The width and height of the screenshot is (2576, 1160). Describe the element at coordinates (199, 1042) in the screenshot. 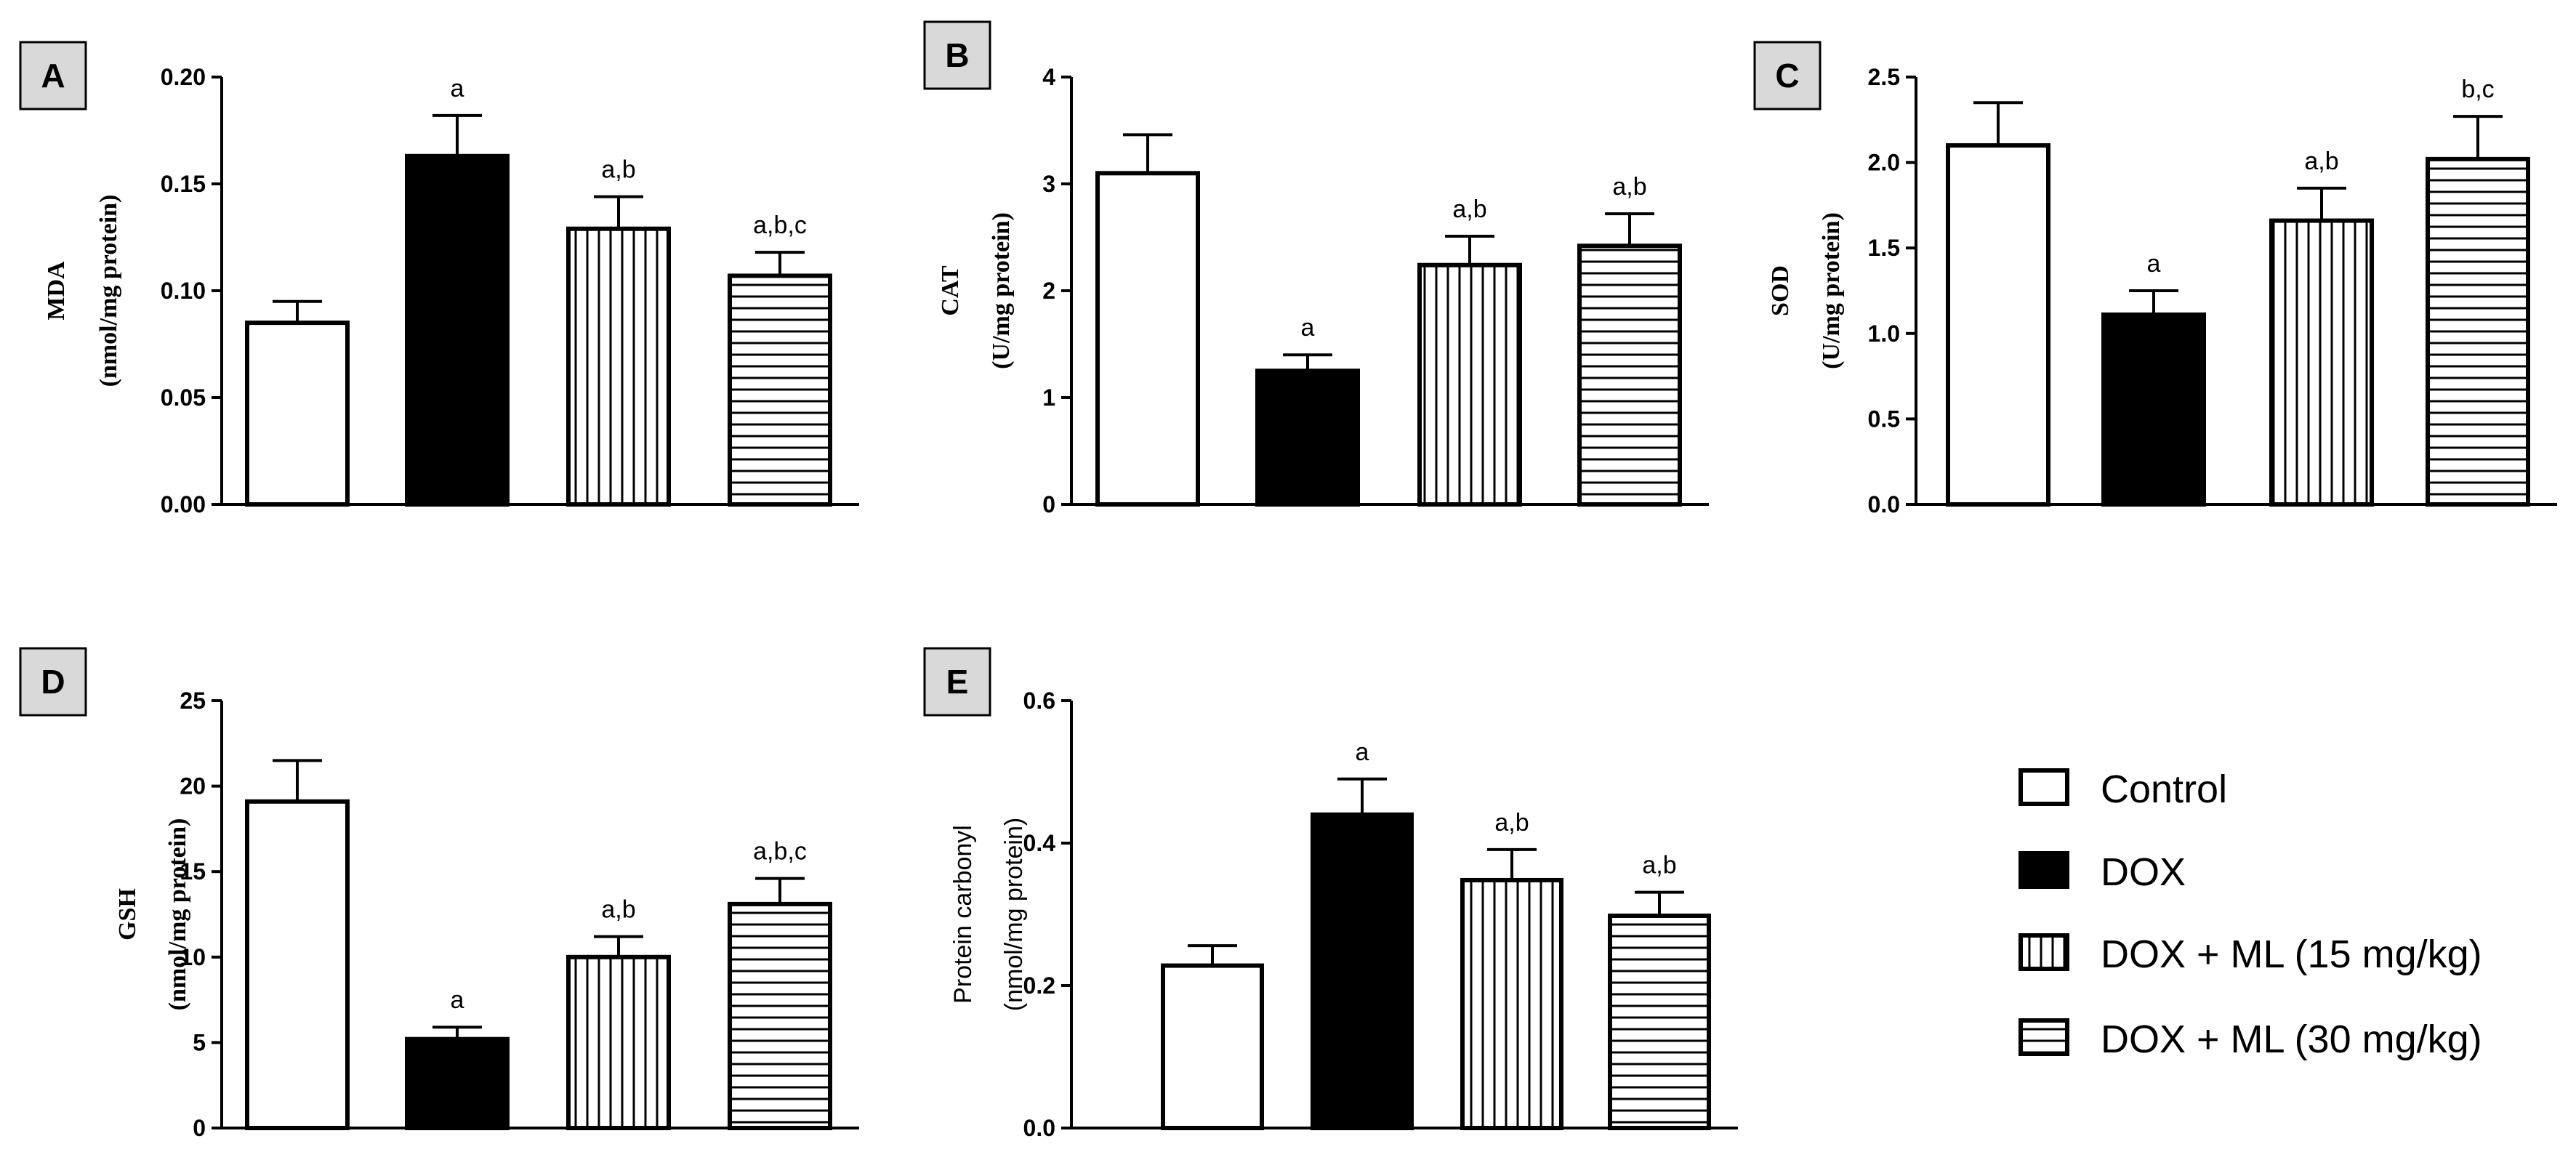

I see `y-tick-label: 5` at that location.